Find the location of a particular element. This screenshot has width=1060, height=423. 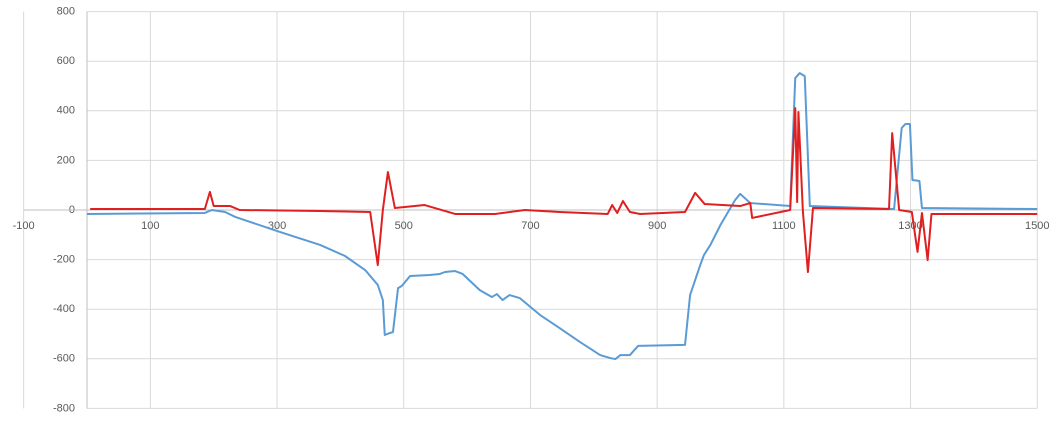

x-tick-label: 1300 is located at coordinates (910, 226).